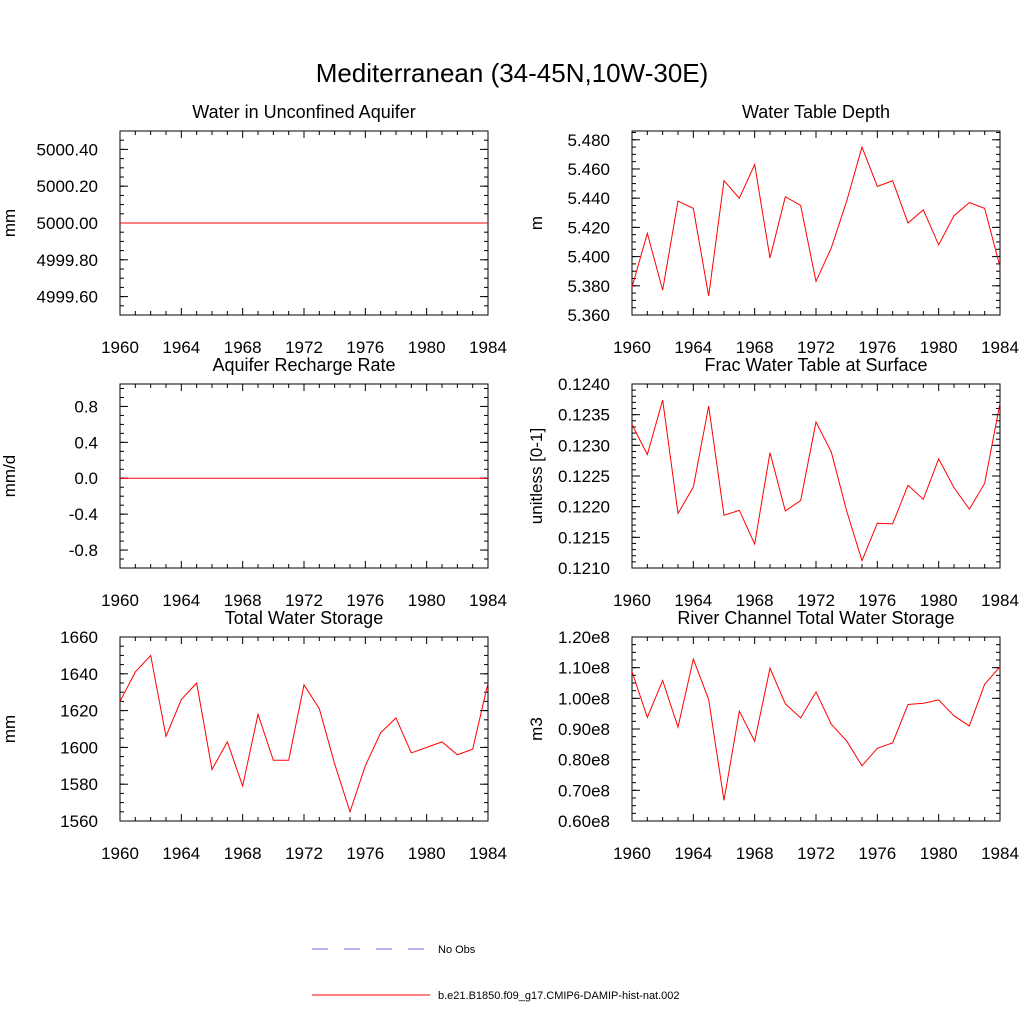 This screenshot has width=1024, height=1024. What do you see at coordinates (536, 223) in the screenshot?
I see `y-axis-label: m` at bounding box center [536, 223].